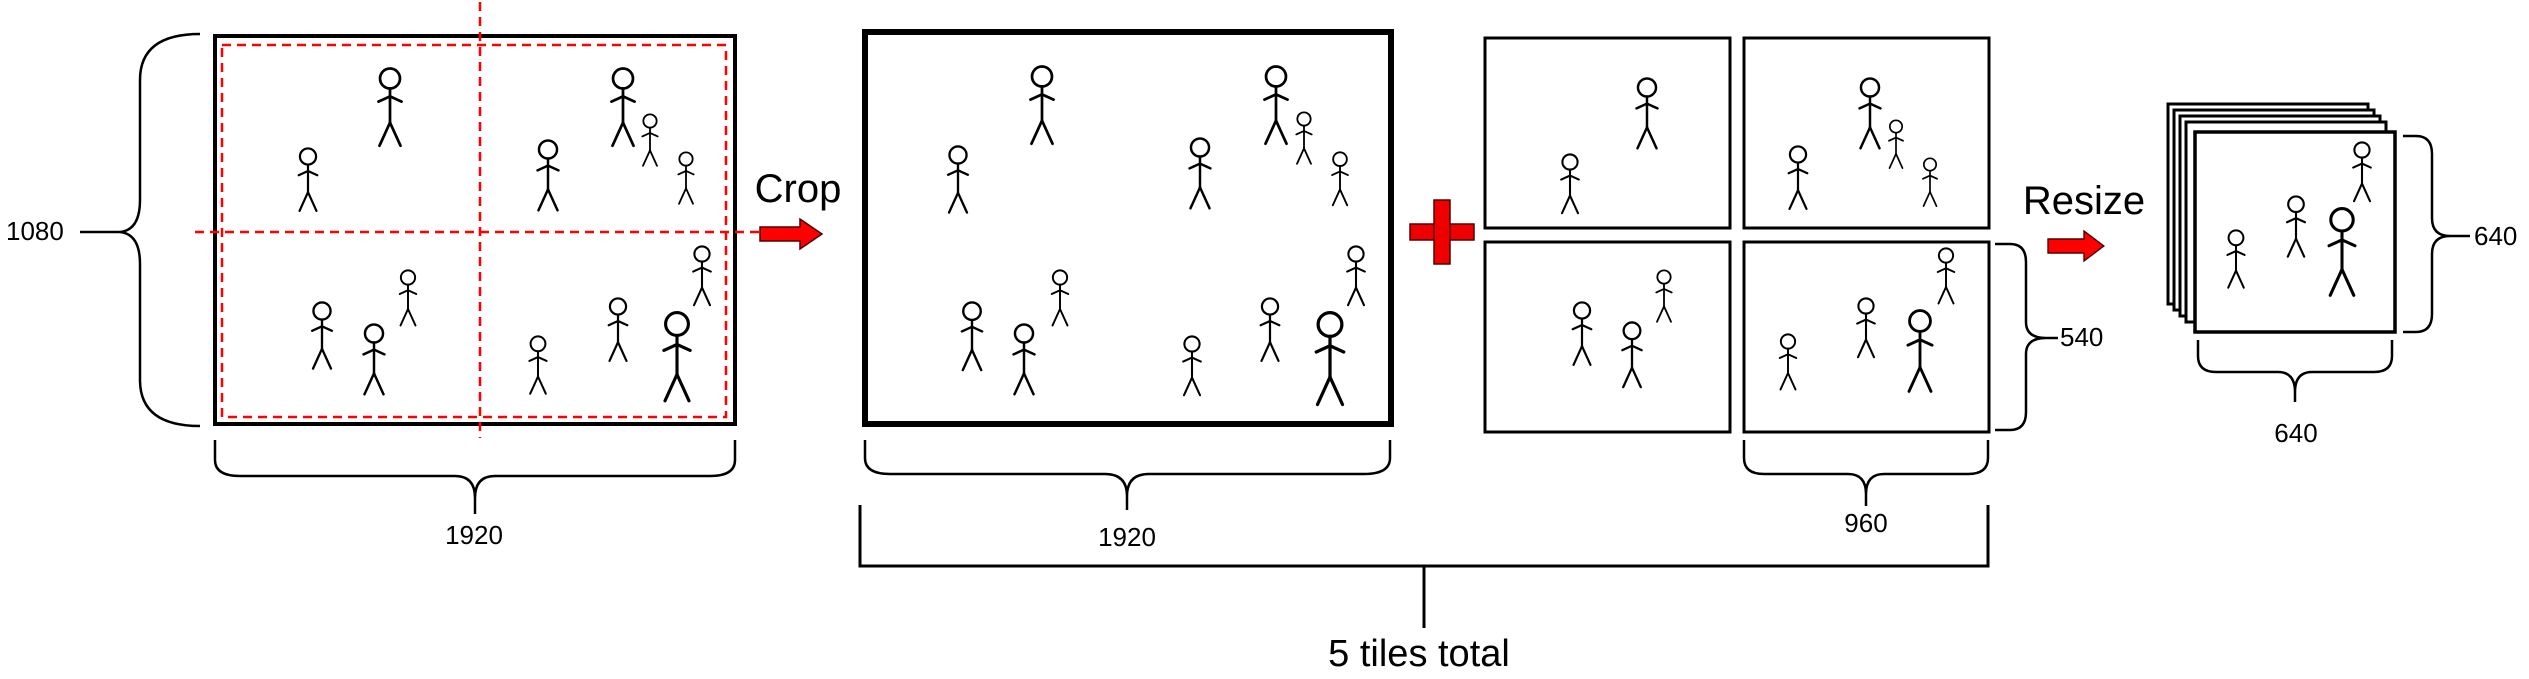  I want to click on width-label-1920-original: 1920, so click(474, 535).